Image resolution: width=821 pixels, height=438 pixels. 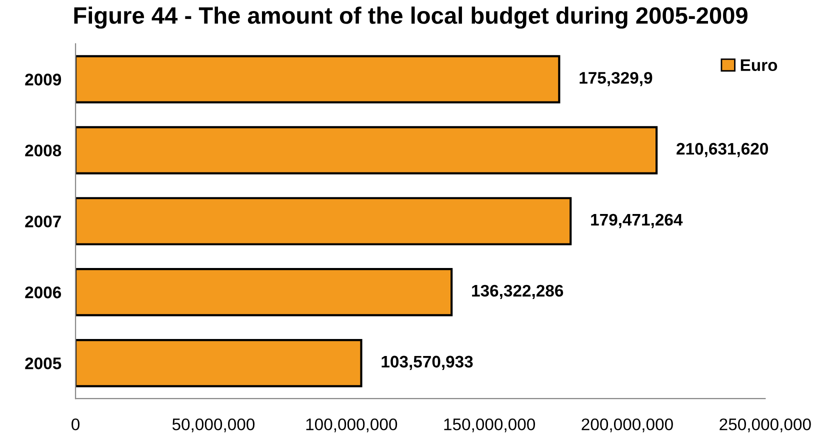 What do you see at coordinates (43, 222) in the screenshot?
I see `y-tick-label: 2007` at bounding box center [43, 222].